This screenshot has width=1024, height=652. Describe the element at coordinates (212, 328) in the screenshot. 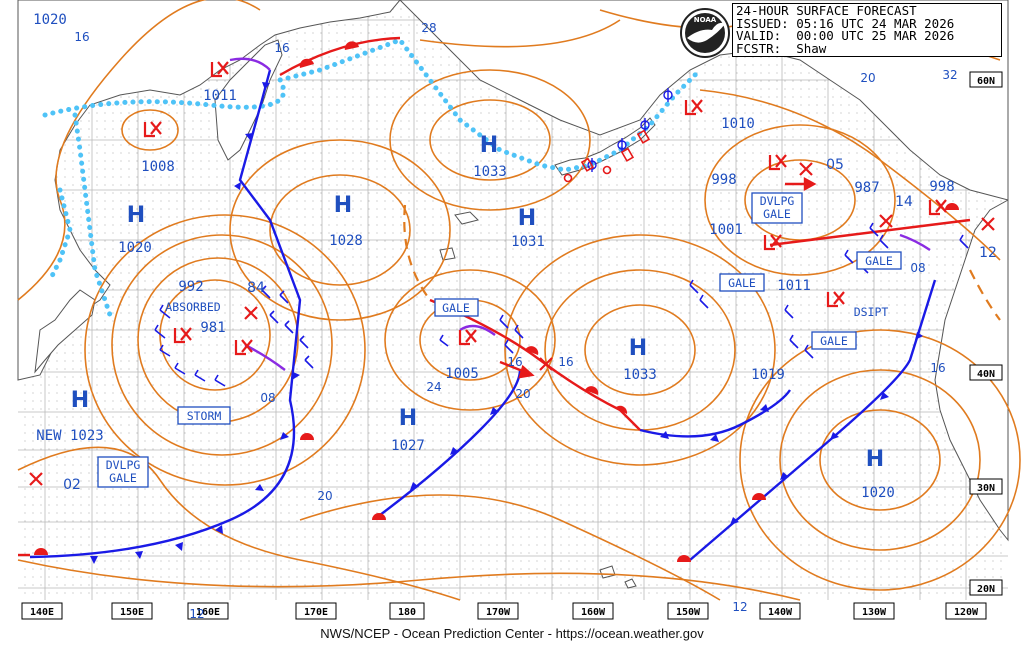

I see `low-pressure-value: 981` at that location.